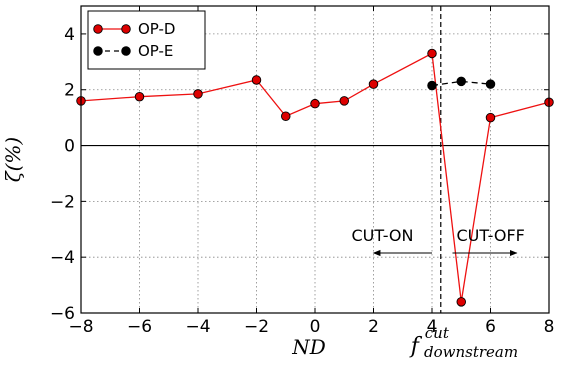  What do you see at coordinates (139, 327) in the screenshot?
I see `x-tick-label: −6` at bounding box center [139, 327].